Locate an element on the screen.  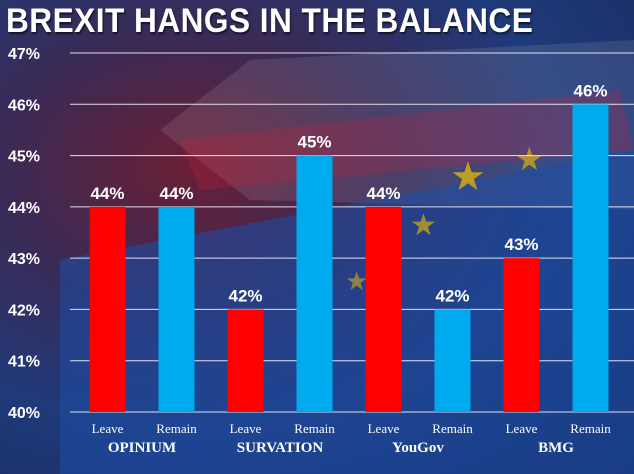
y-tick-label: 46% is located at coordinates (24, 105).